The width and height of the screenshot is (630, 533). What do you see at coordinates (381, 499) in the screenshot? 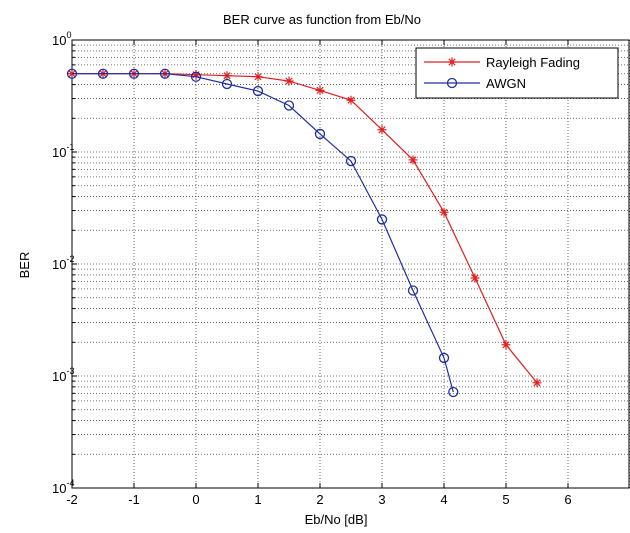
I see `x-tick-label: 3` at bounding box center [381, 499].